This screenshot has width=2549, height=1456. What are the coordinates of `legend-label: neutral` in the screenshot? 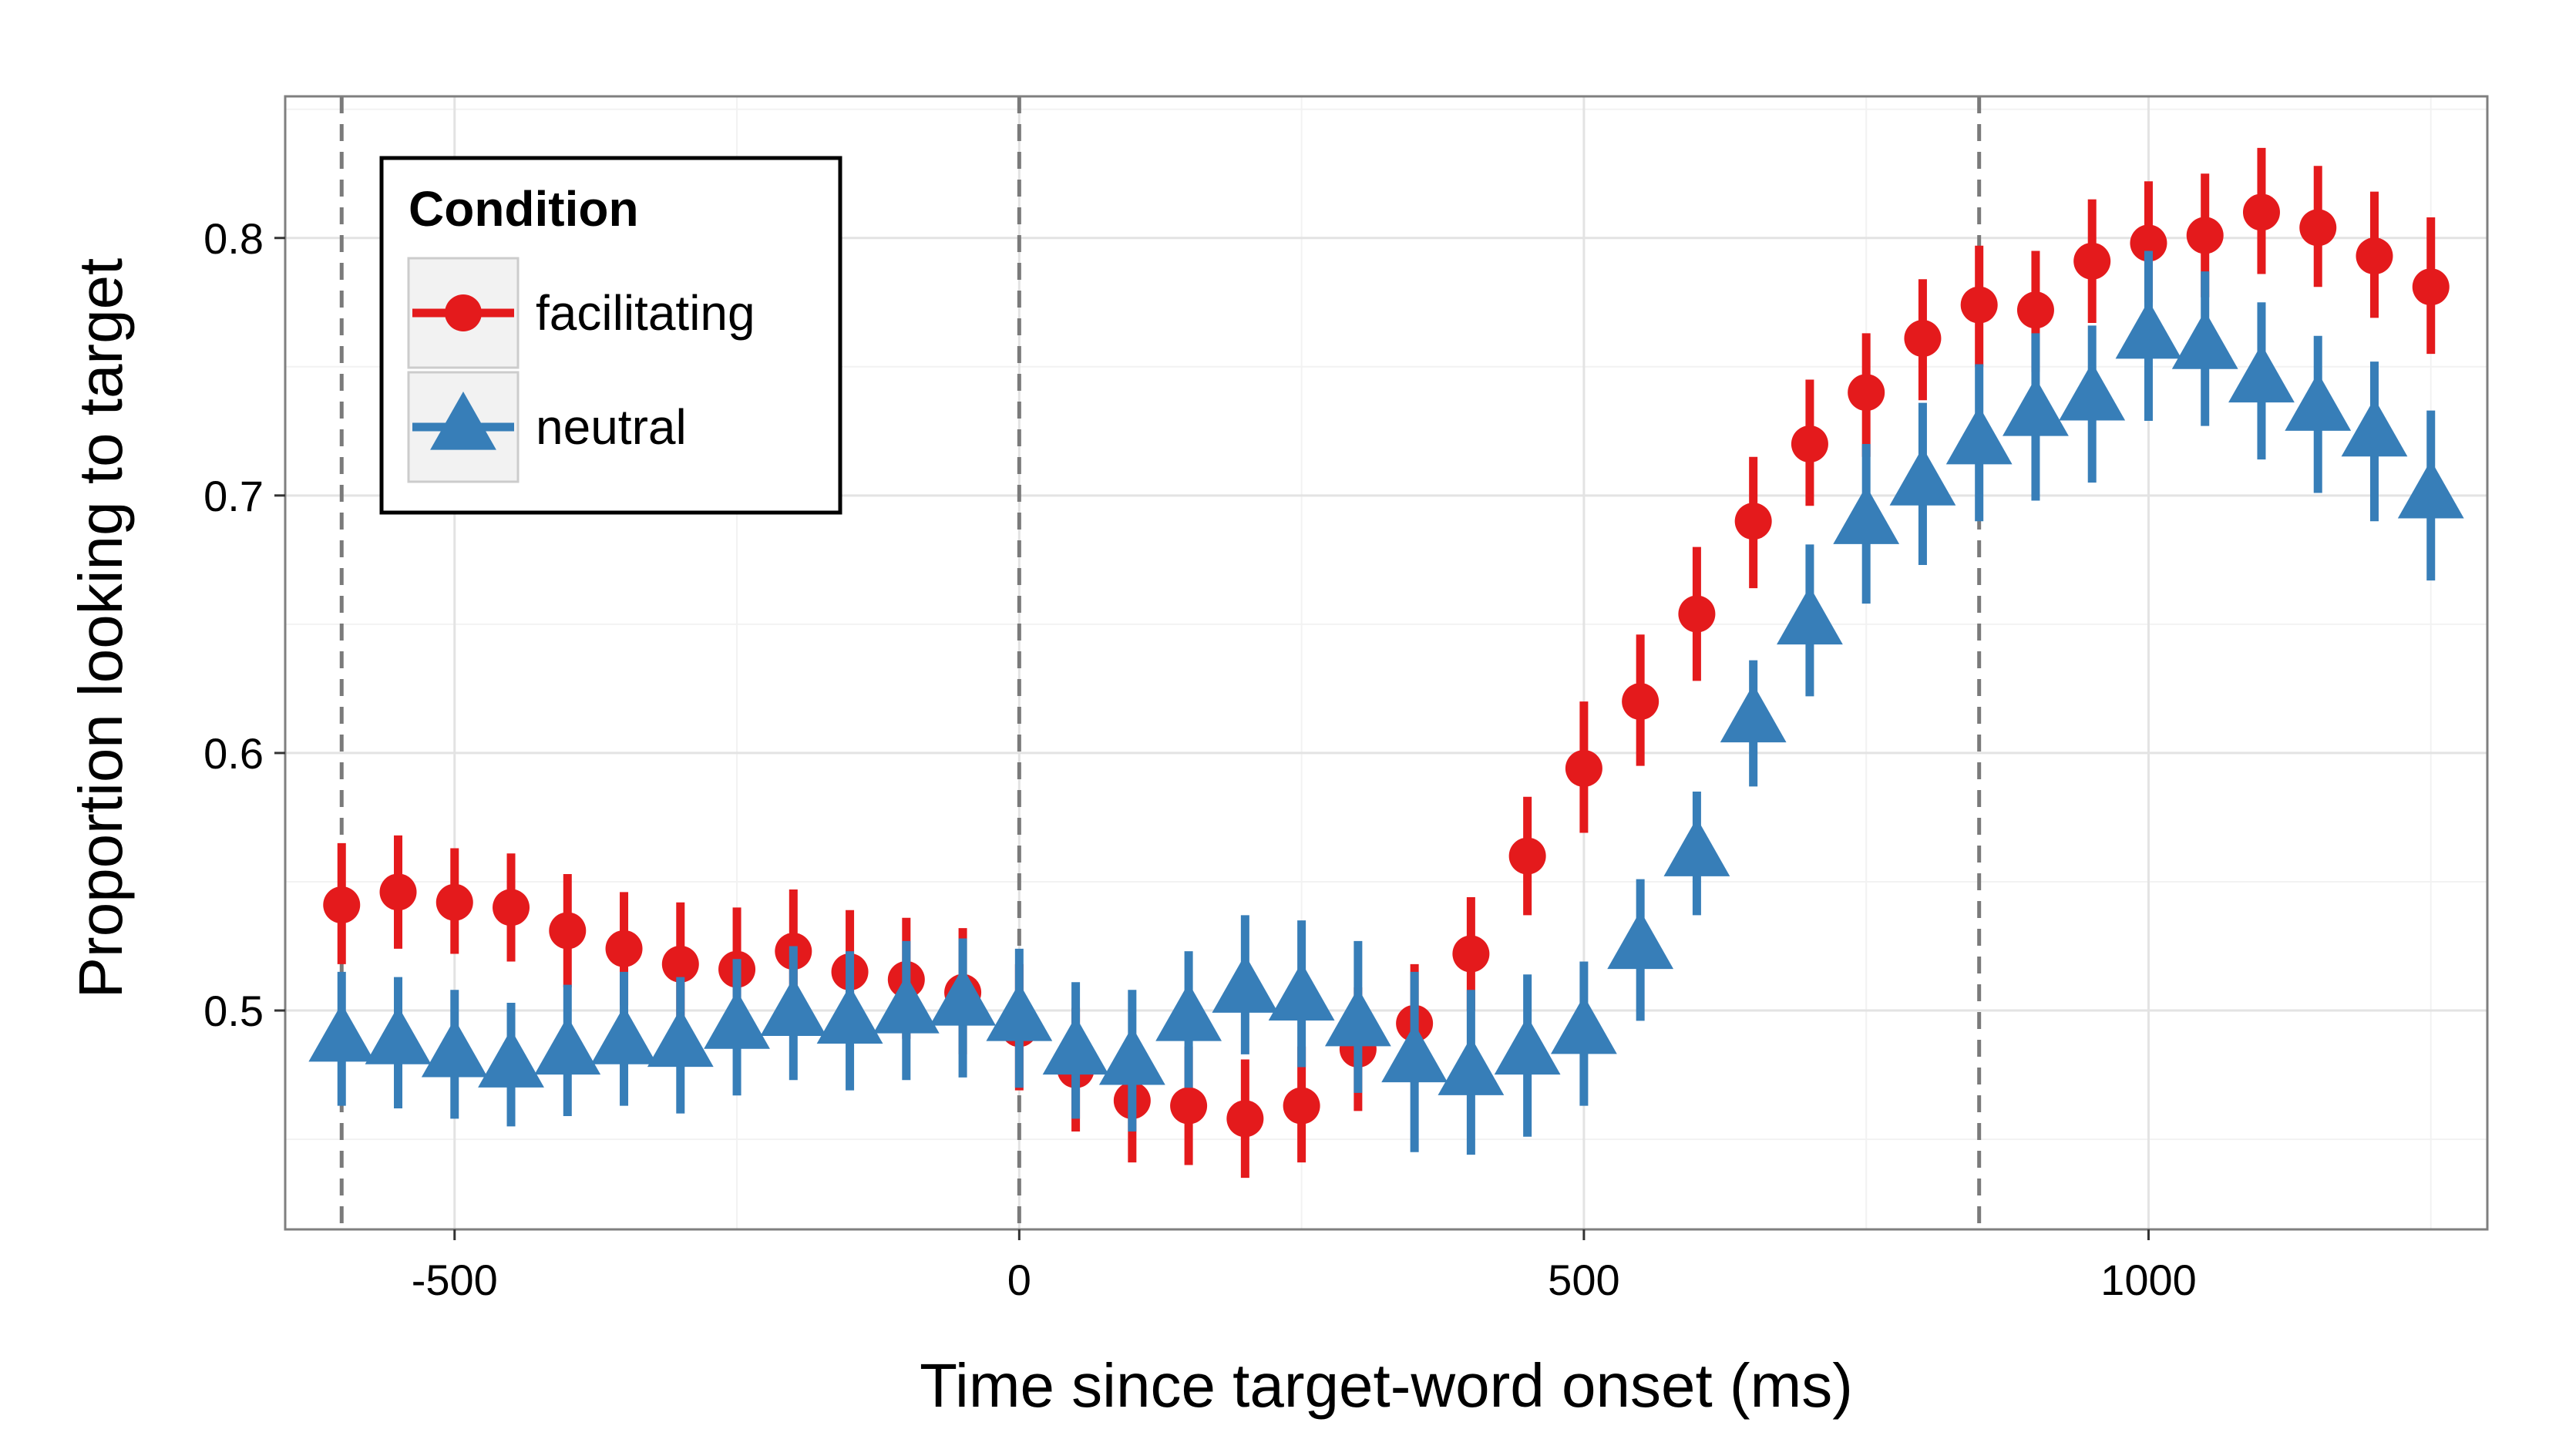 It's located at (611, 427).